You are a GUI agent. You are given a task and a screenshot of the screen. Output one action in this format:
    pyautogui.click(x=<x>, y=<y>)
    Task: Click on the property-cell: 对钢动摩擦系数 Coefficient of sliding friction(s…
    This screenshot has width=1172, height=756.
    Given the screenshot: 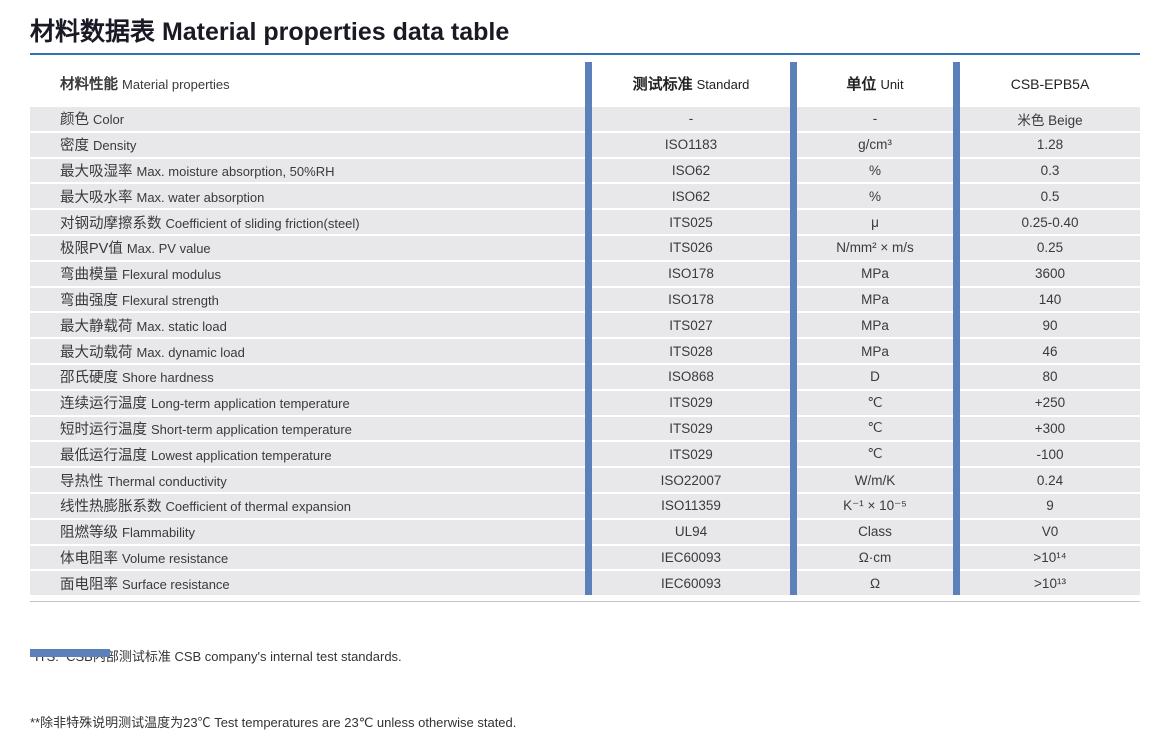 What is the action you would take?
    pyautogui.click(x=307, y=222)
    